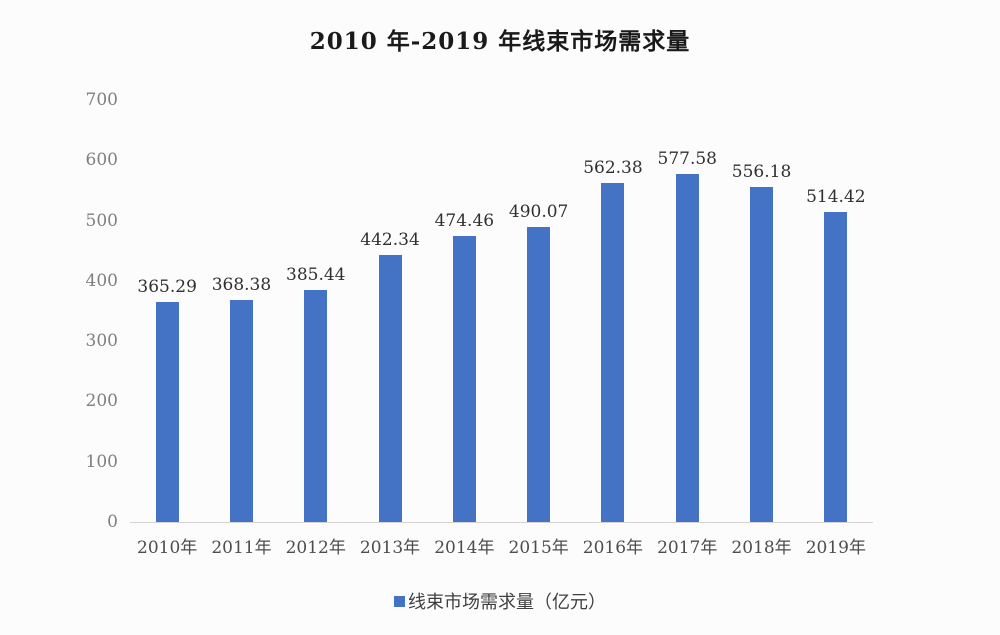 The width and height of the screenshot is (1000, 635). What do you see at coordinates (101, 220) in the screenshot?
I see `y-tick-label: 500` at bounding box center [101, 220].